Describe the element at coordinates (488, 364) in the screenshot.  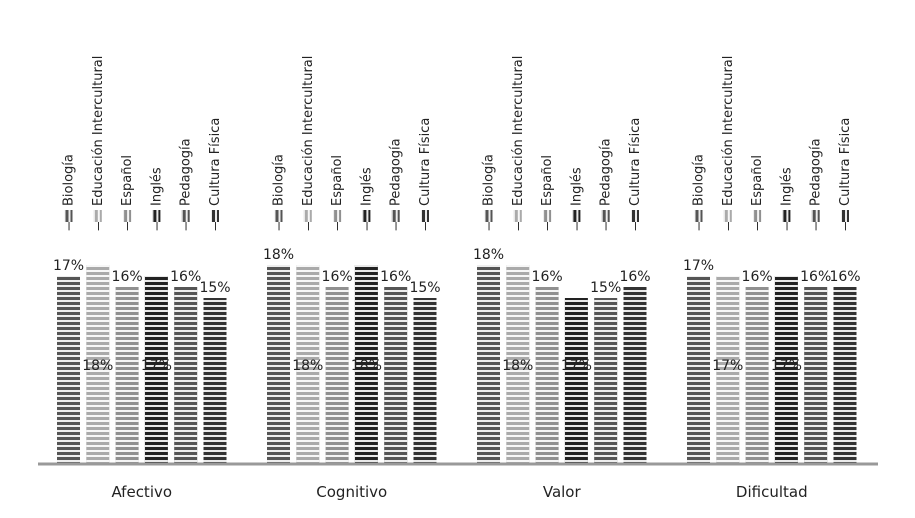
I see `bar-valor-biologia-texture` at that location.